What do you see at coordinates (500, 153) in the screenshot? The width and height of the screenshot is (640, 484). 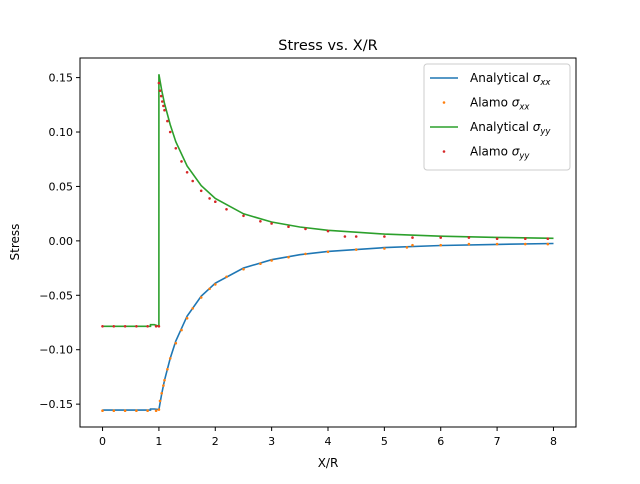 I see `legend-label: Alamo σyy` at bounding box center [500, 153].